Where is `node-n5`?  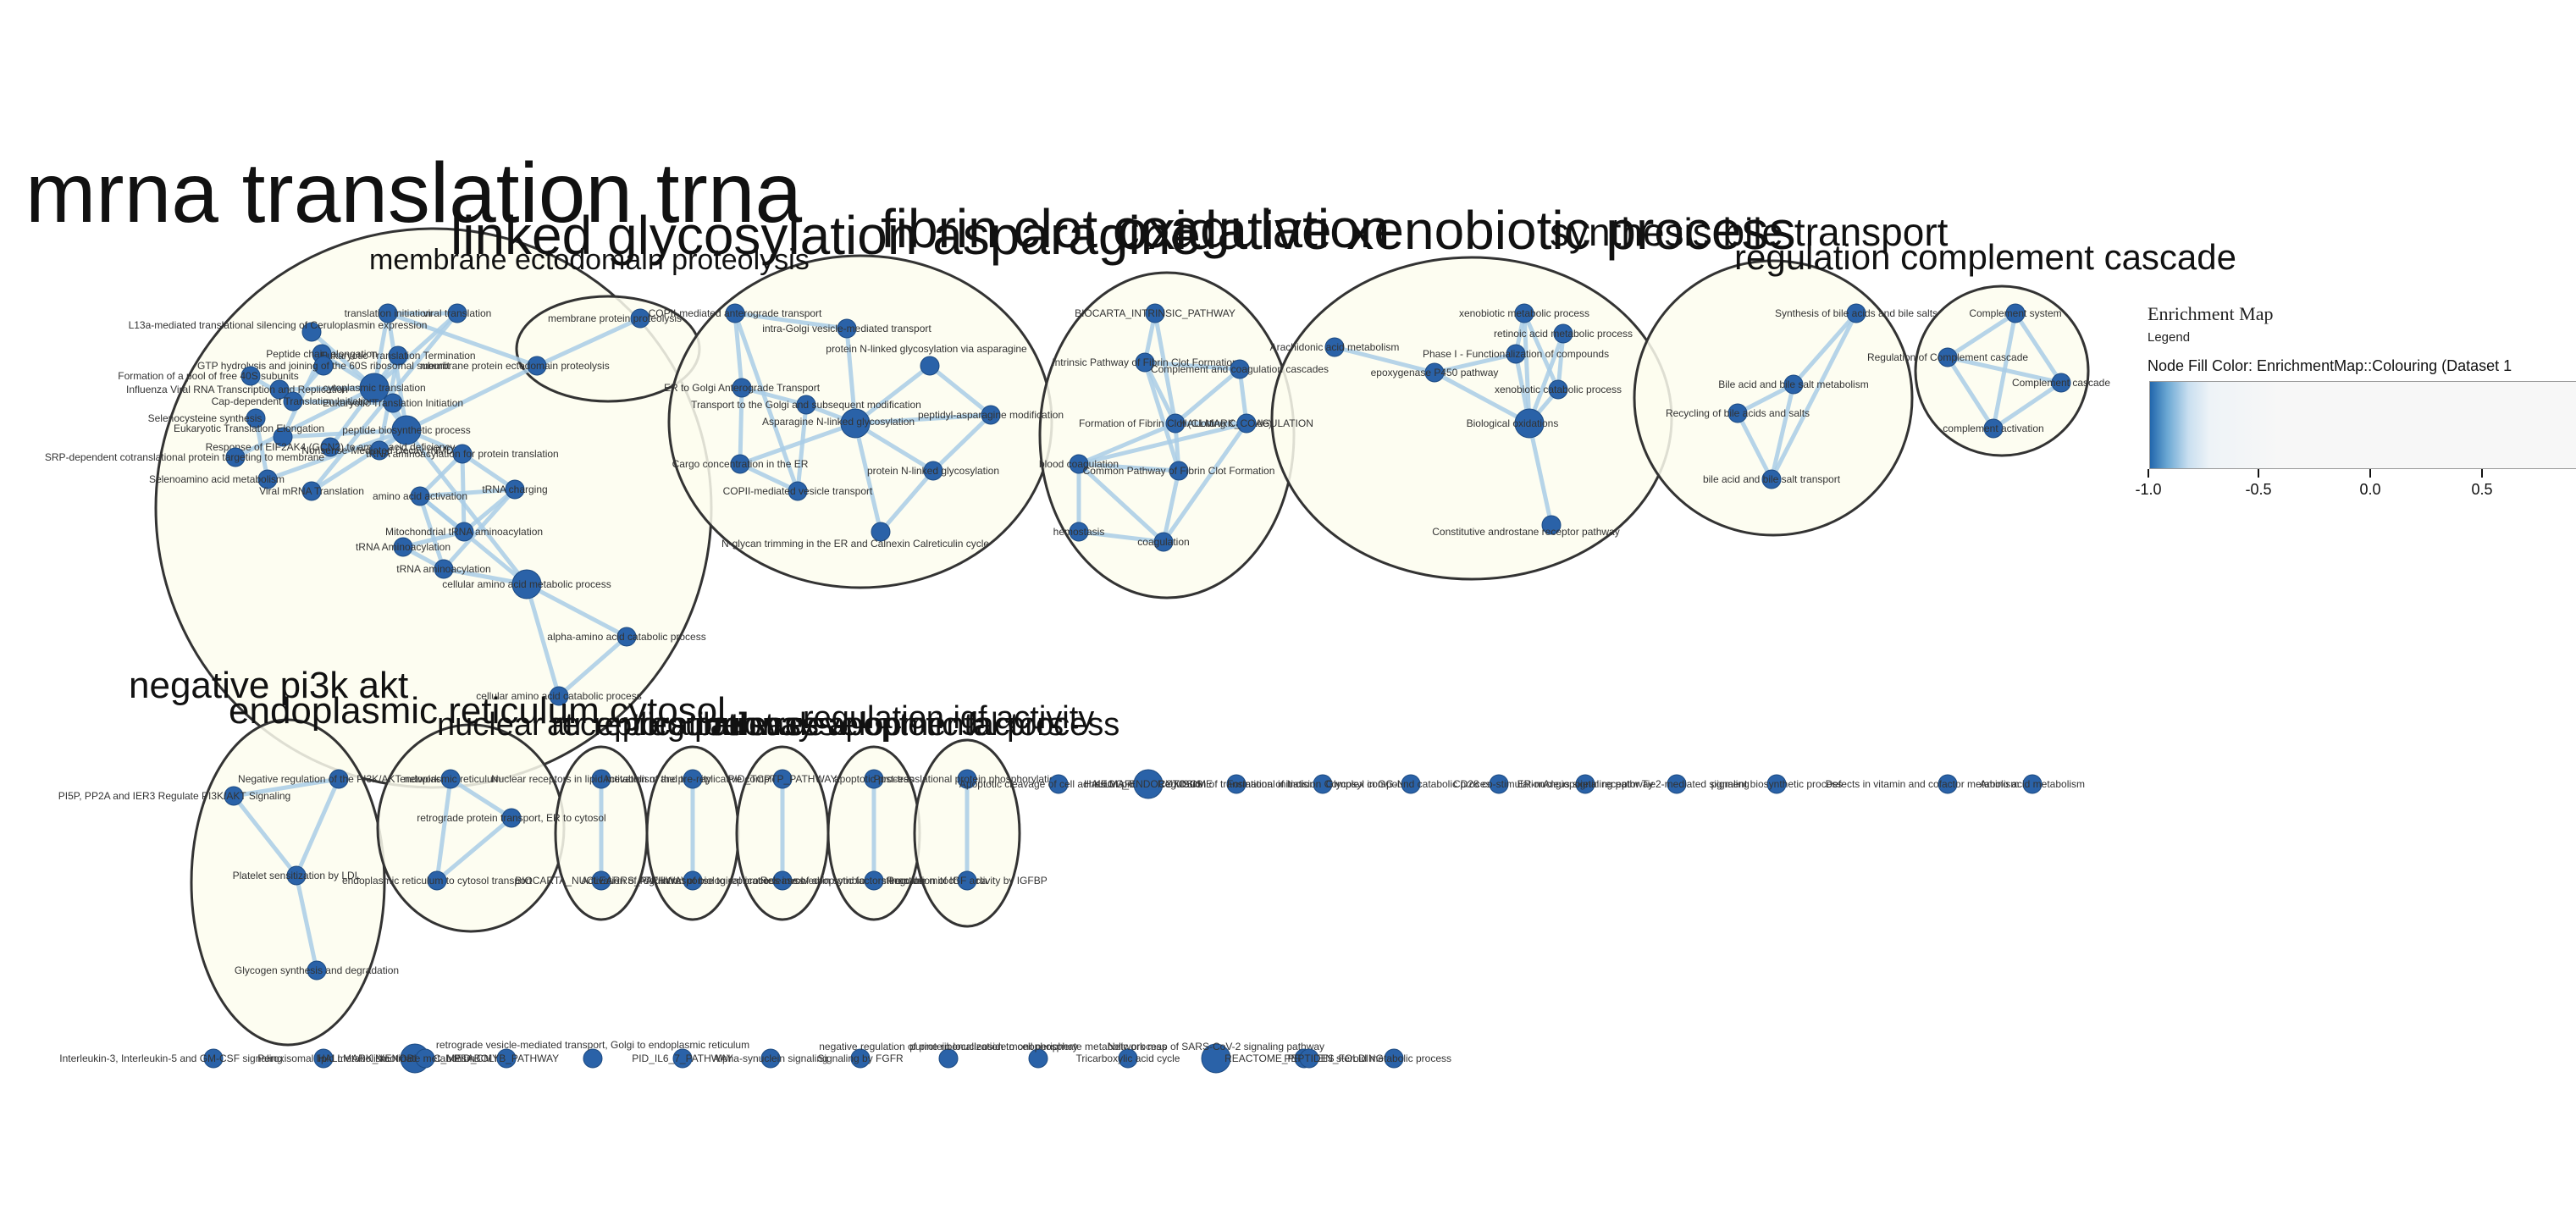
node-n5 is located at coordinates (398, 356).